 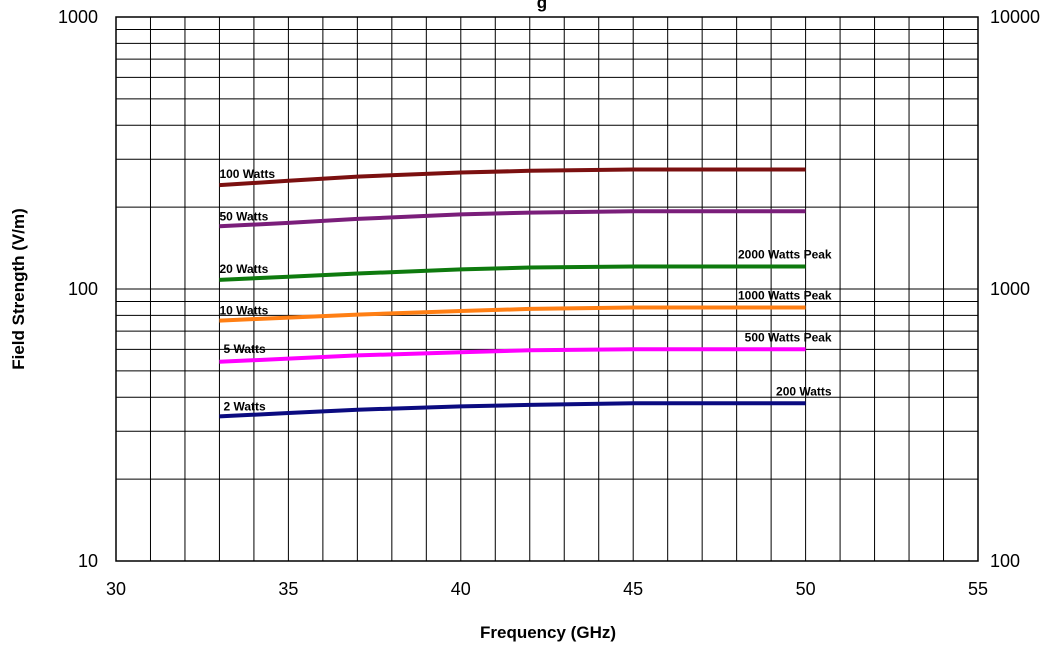 I want to click on y-tick-label: 10, so click(x=88, y=561).